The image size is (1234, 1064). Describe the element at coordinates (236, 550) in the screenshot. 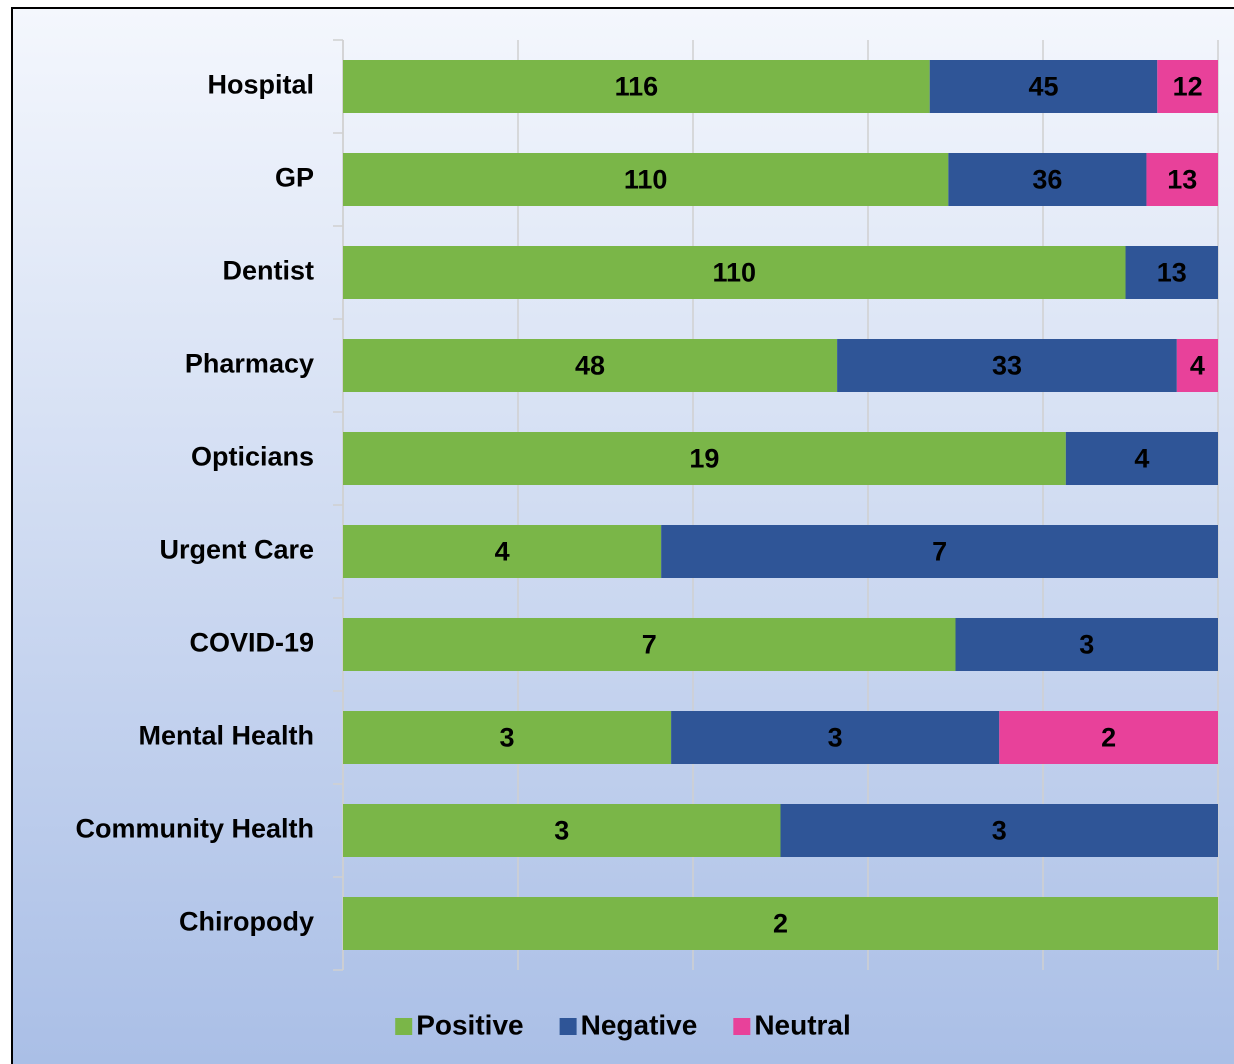

I see `category-label: Urgent Care` at that location.